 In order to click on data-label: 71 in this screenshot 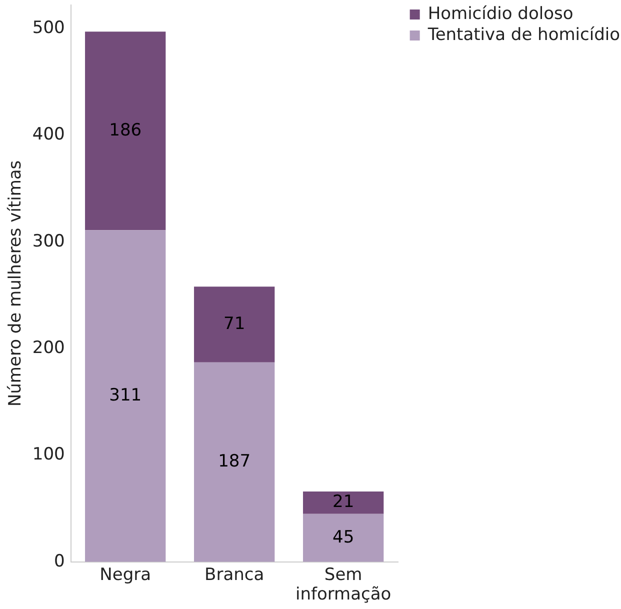, I will do `click(235, 324)`.